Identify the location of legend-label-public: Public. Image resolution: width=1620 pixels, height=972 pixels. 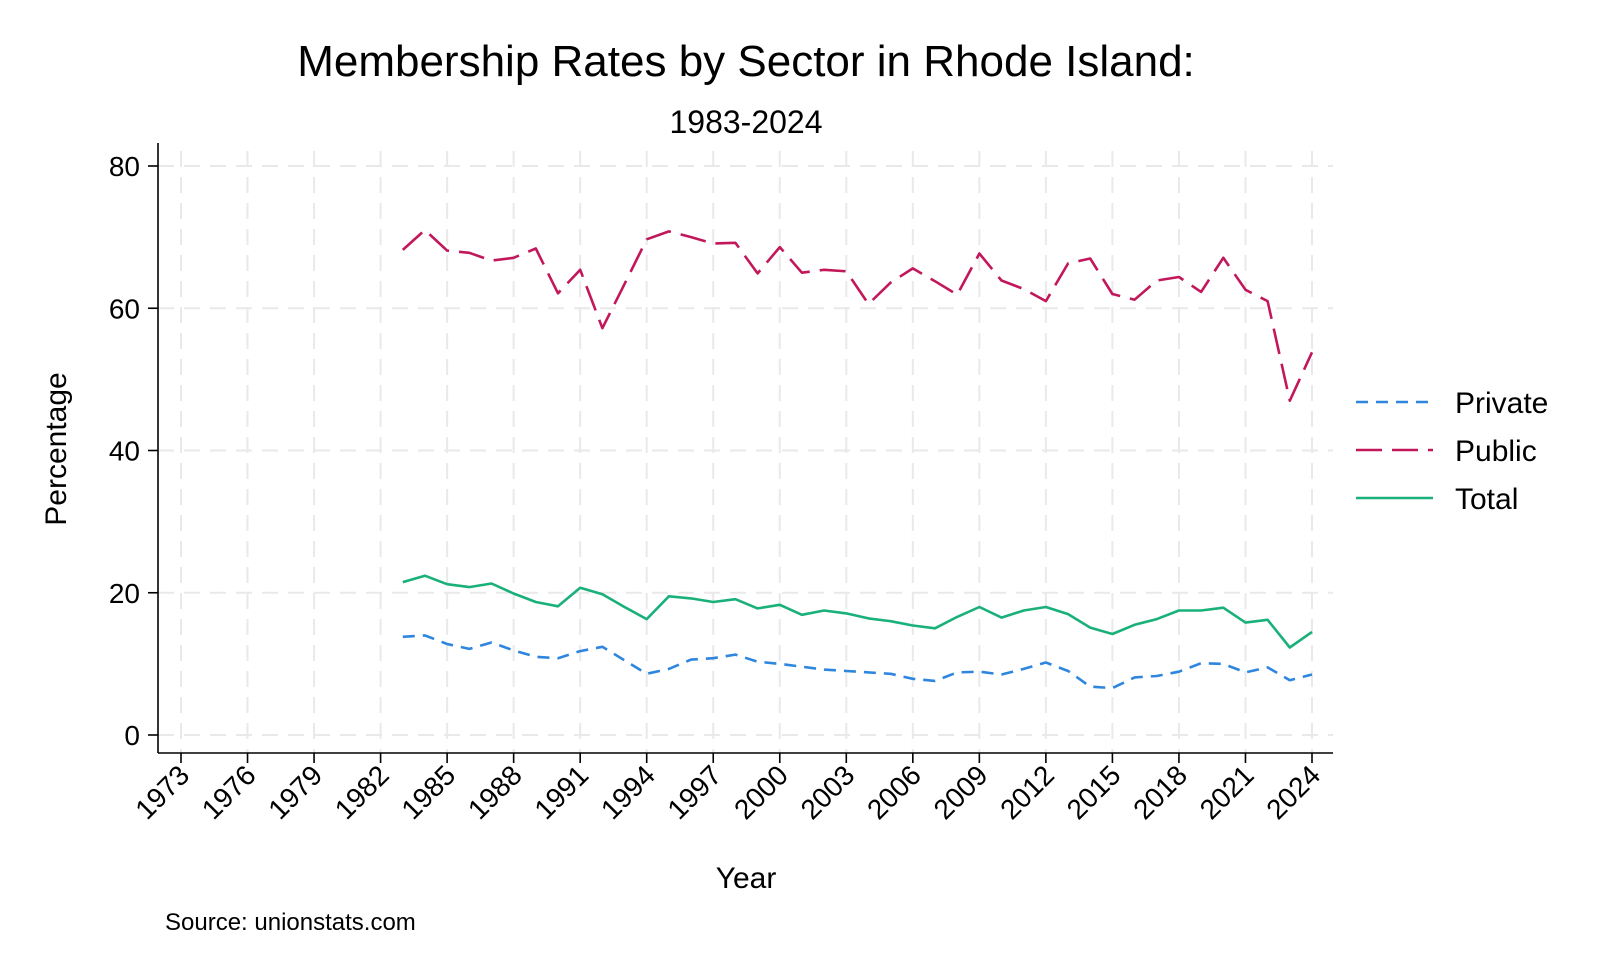
(1496, 451).